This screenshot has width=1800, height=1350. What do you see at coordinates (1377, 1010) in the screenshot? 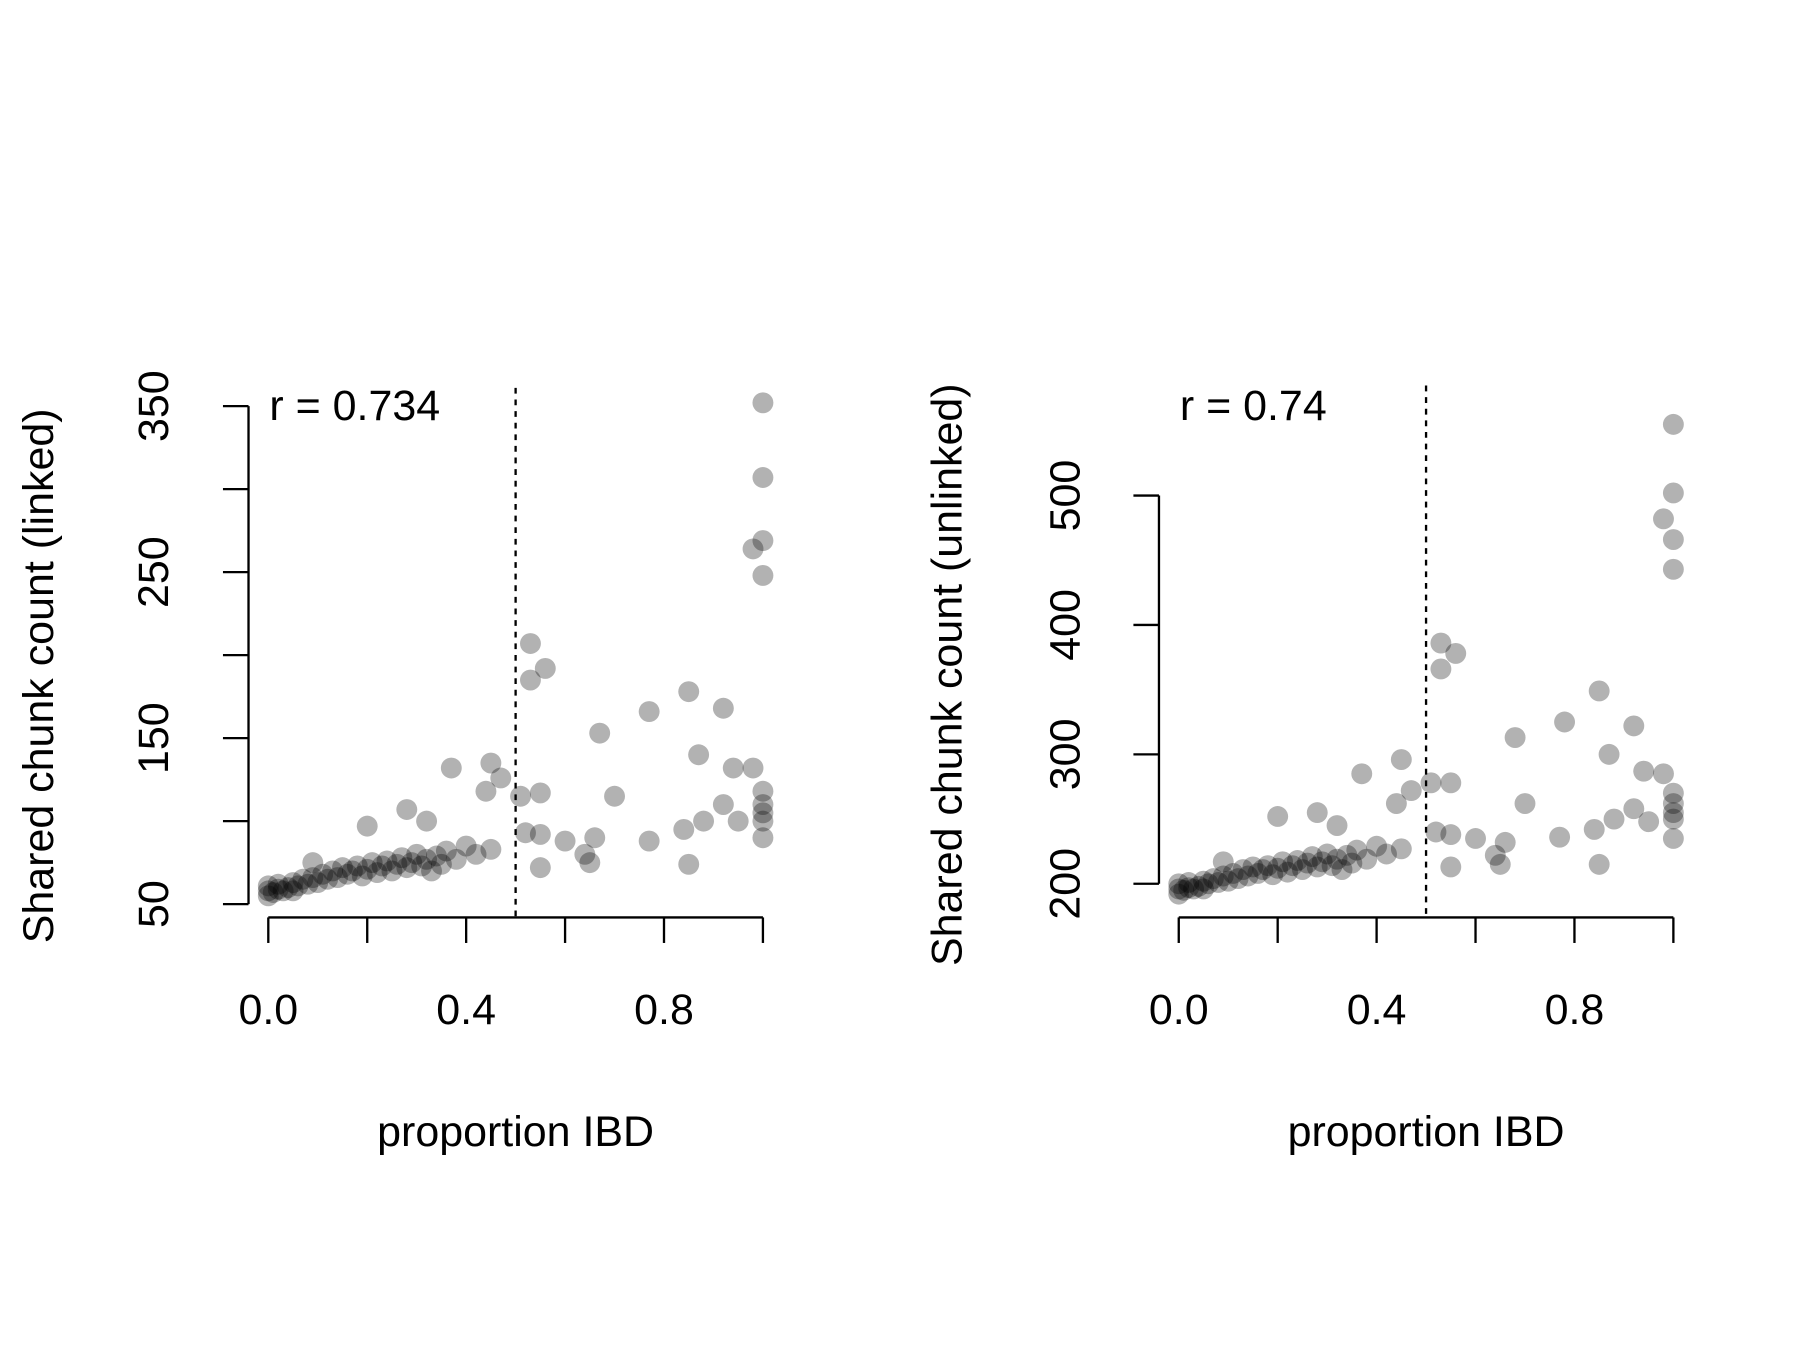
I see `x-tick-label: 0.4` at bounding box center [1377, 1010].